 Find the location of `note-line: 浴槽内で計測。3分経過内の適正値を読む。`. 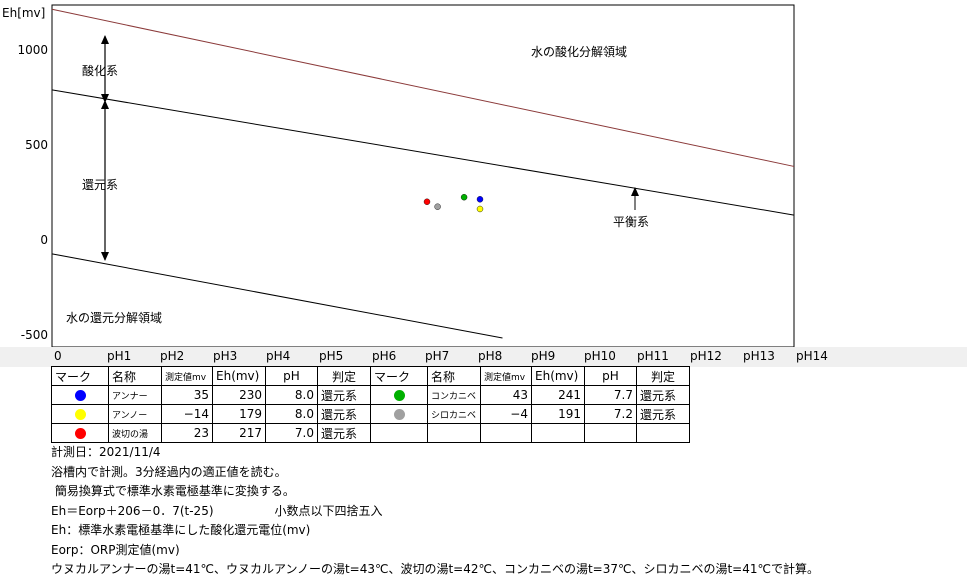

note-line: 浴槽内で計測。3分経過内の適正値を読む。 is located at coordinates (169, 471).